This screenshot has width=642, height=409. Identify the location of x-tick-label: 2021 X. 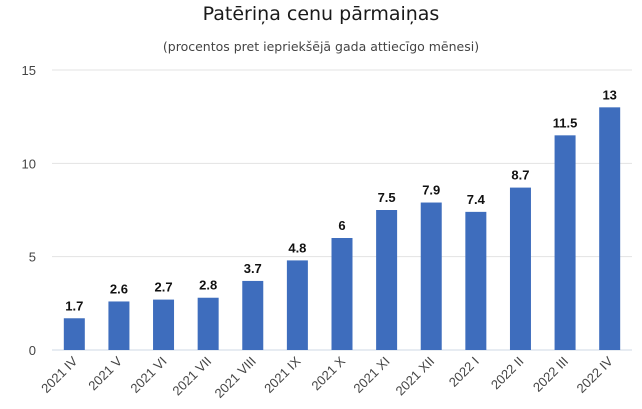
(328, 373).